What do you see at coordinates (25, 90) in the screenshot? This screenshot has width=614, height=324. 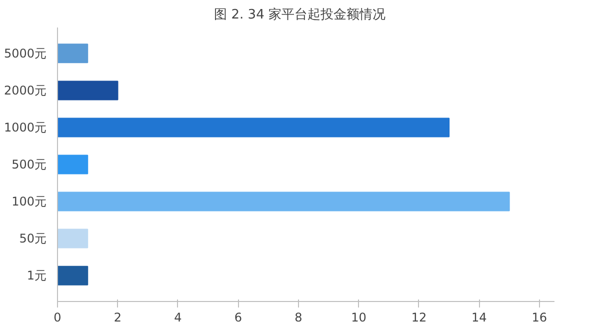 I see `y-tick-label: 2000元` at bounding box center [25, 90].